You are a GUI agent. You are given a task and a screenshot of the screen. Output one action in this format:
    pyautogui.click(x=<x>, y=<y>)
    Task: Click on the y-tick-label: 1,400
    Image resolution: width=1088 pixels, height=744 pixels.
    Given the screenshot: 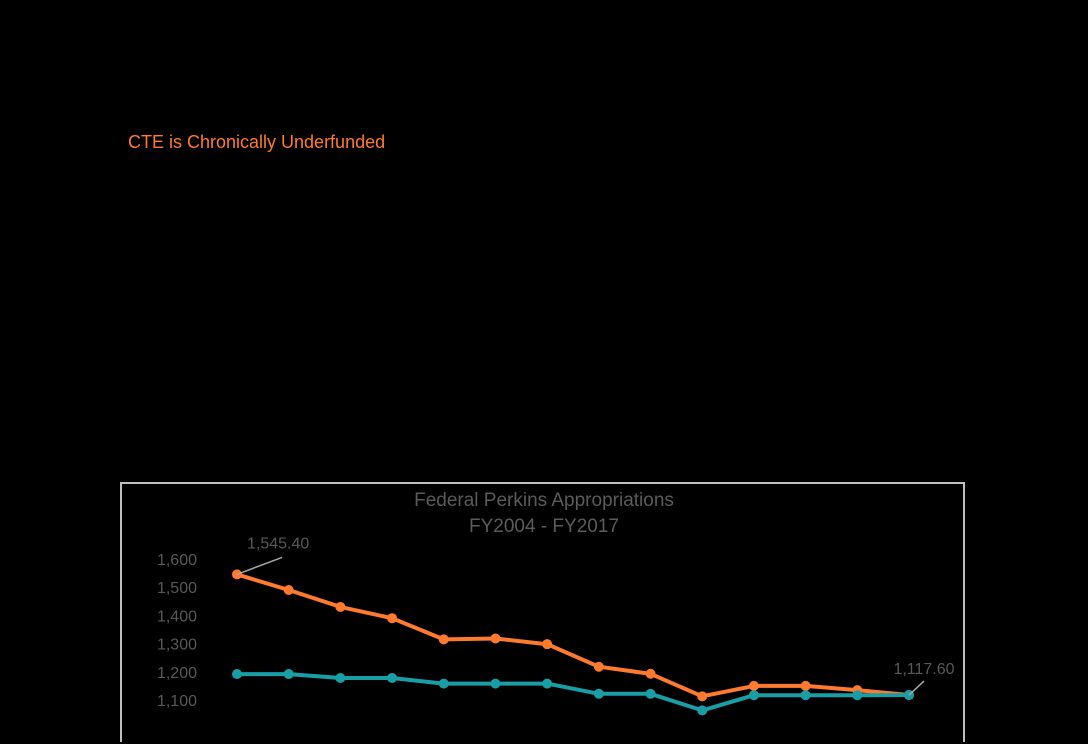 What is the action you would take?
    pyautogui.click(x=177, y=616)
    